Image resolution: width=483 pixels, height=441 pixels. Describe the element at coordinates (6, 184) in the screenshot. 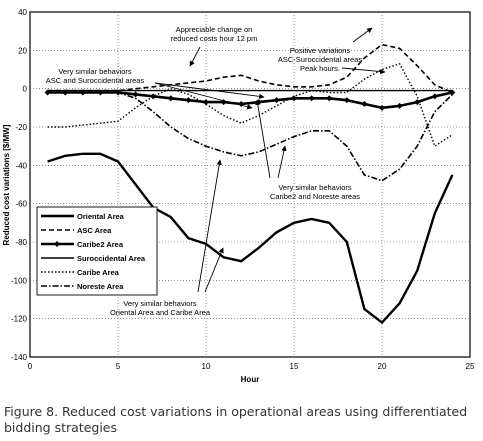

I see `y-axis-label: Reduced cost variations [$/MW]` at that location.